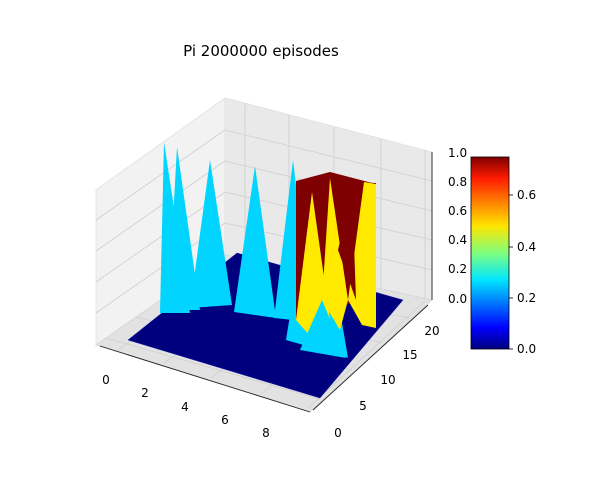 This screenshot has width=600, height=500. Describe the element at coordinates (145, 393) in the screenshot. I see `x-tick-label: 2` at that location.